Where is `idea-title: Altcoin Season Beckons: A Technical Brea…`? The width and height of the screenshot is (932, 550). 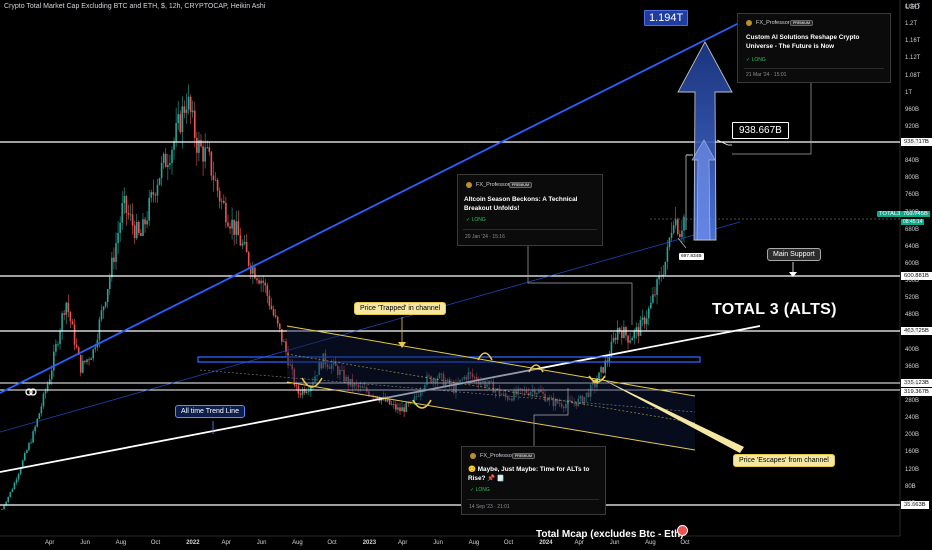
idea-title: Altcoin Season Beckons: A Technical Brea… is located at coordinates (521, 204).